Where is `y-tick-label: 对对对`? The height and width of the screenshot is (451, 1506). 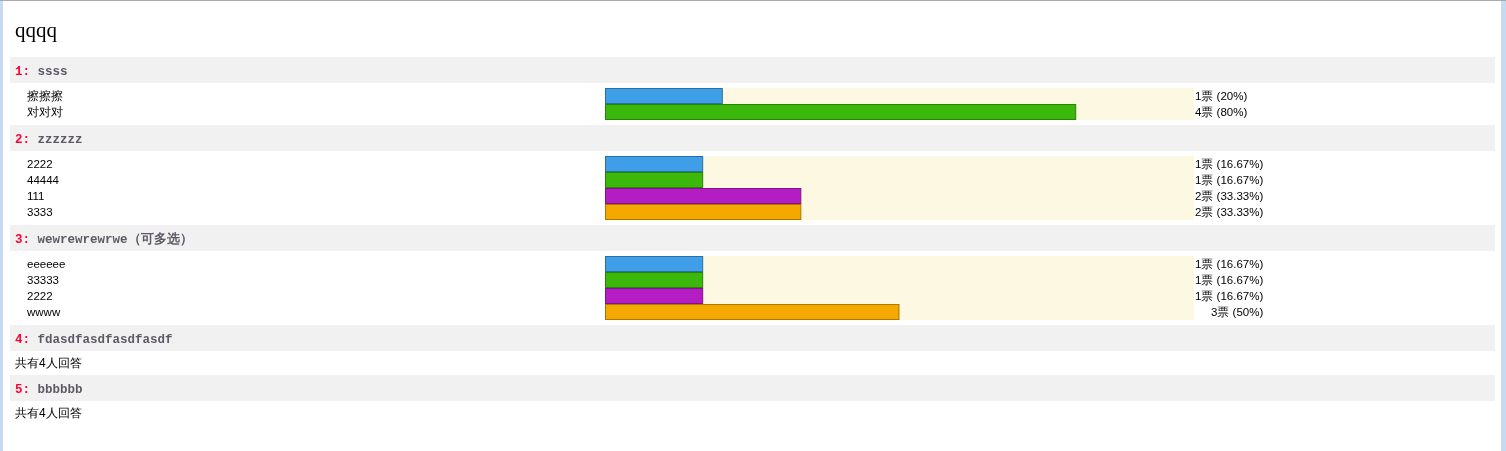
y-tick-label: 对对对 is located at coordinates (45, 112).